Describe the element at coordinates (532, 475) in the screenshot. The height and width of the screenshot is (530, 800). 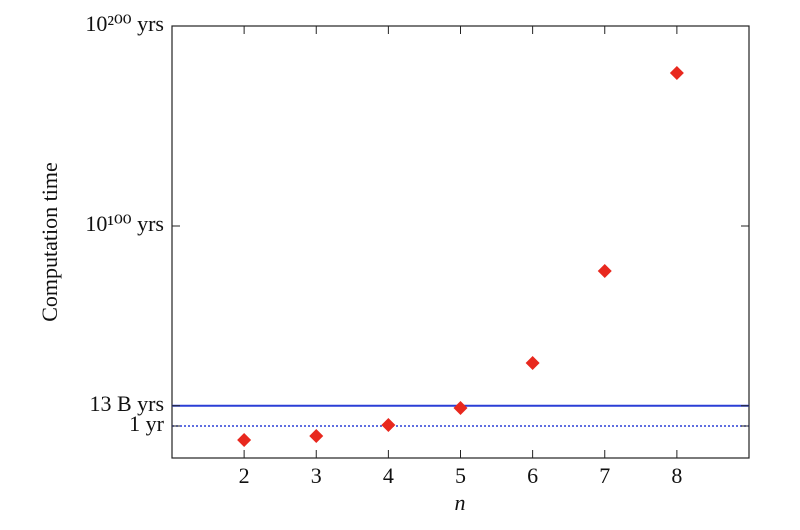
I see `x-tick-label: 6` at that location.